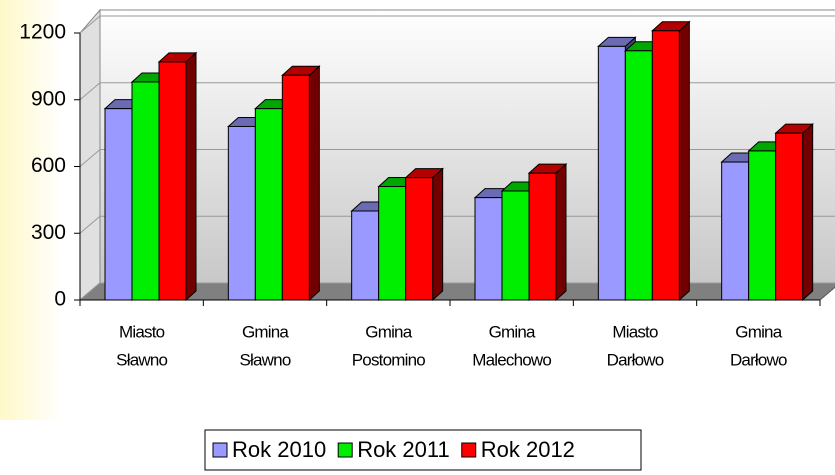  Describe the element at coordinates (511, 359) in the screenshot. I see `x-tick-label: Malechowo` at that location.